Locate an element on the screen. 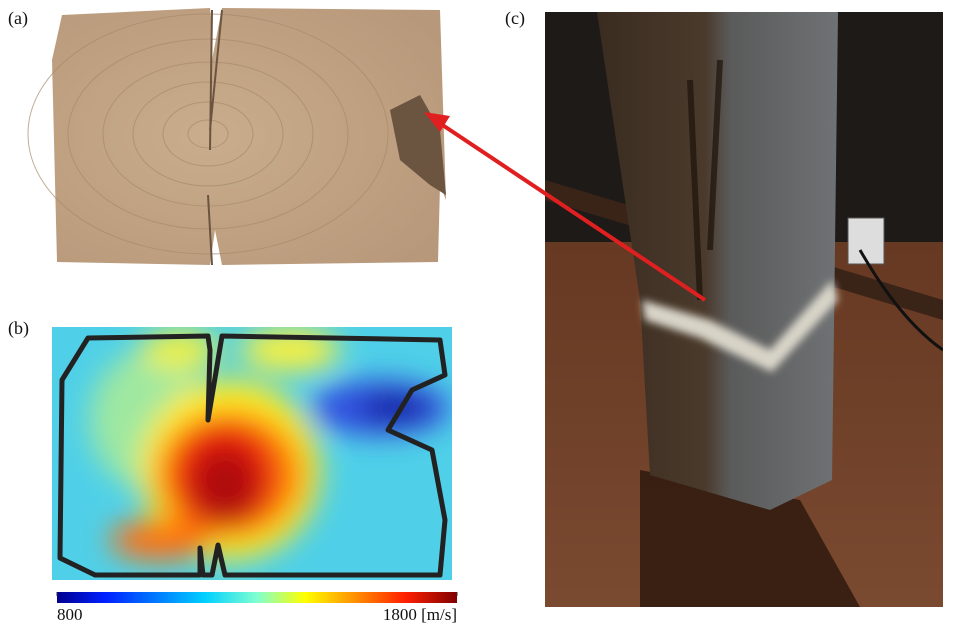 The image size is (958, 631). arrow is located at coordinates (565, 207).